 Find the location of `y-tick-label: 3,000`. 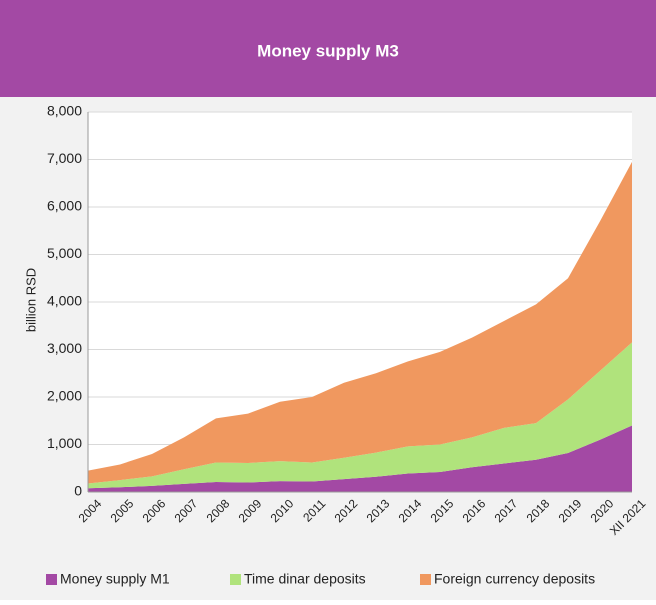

y-tick-label: 3,000 is located at coordinates (64, 348).